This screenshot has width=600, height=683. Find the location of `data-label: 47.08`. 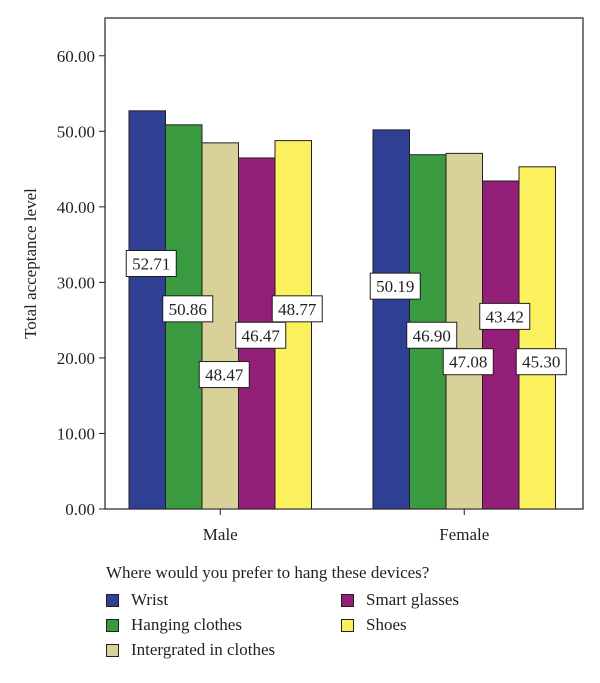

data-label: 47.08 is located at coordinates (468, 362).